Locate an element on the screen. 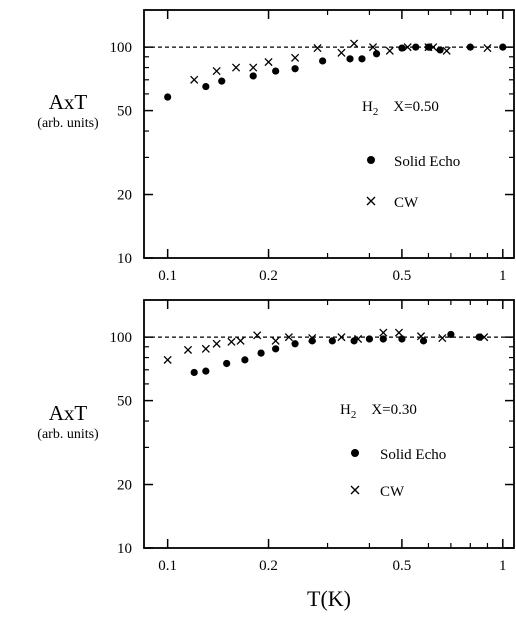  y-axis-sublabel-bottom: (arb. units) is located at coordinates (68, 434).